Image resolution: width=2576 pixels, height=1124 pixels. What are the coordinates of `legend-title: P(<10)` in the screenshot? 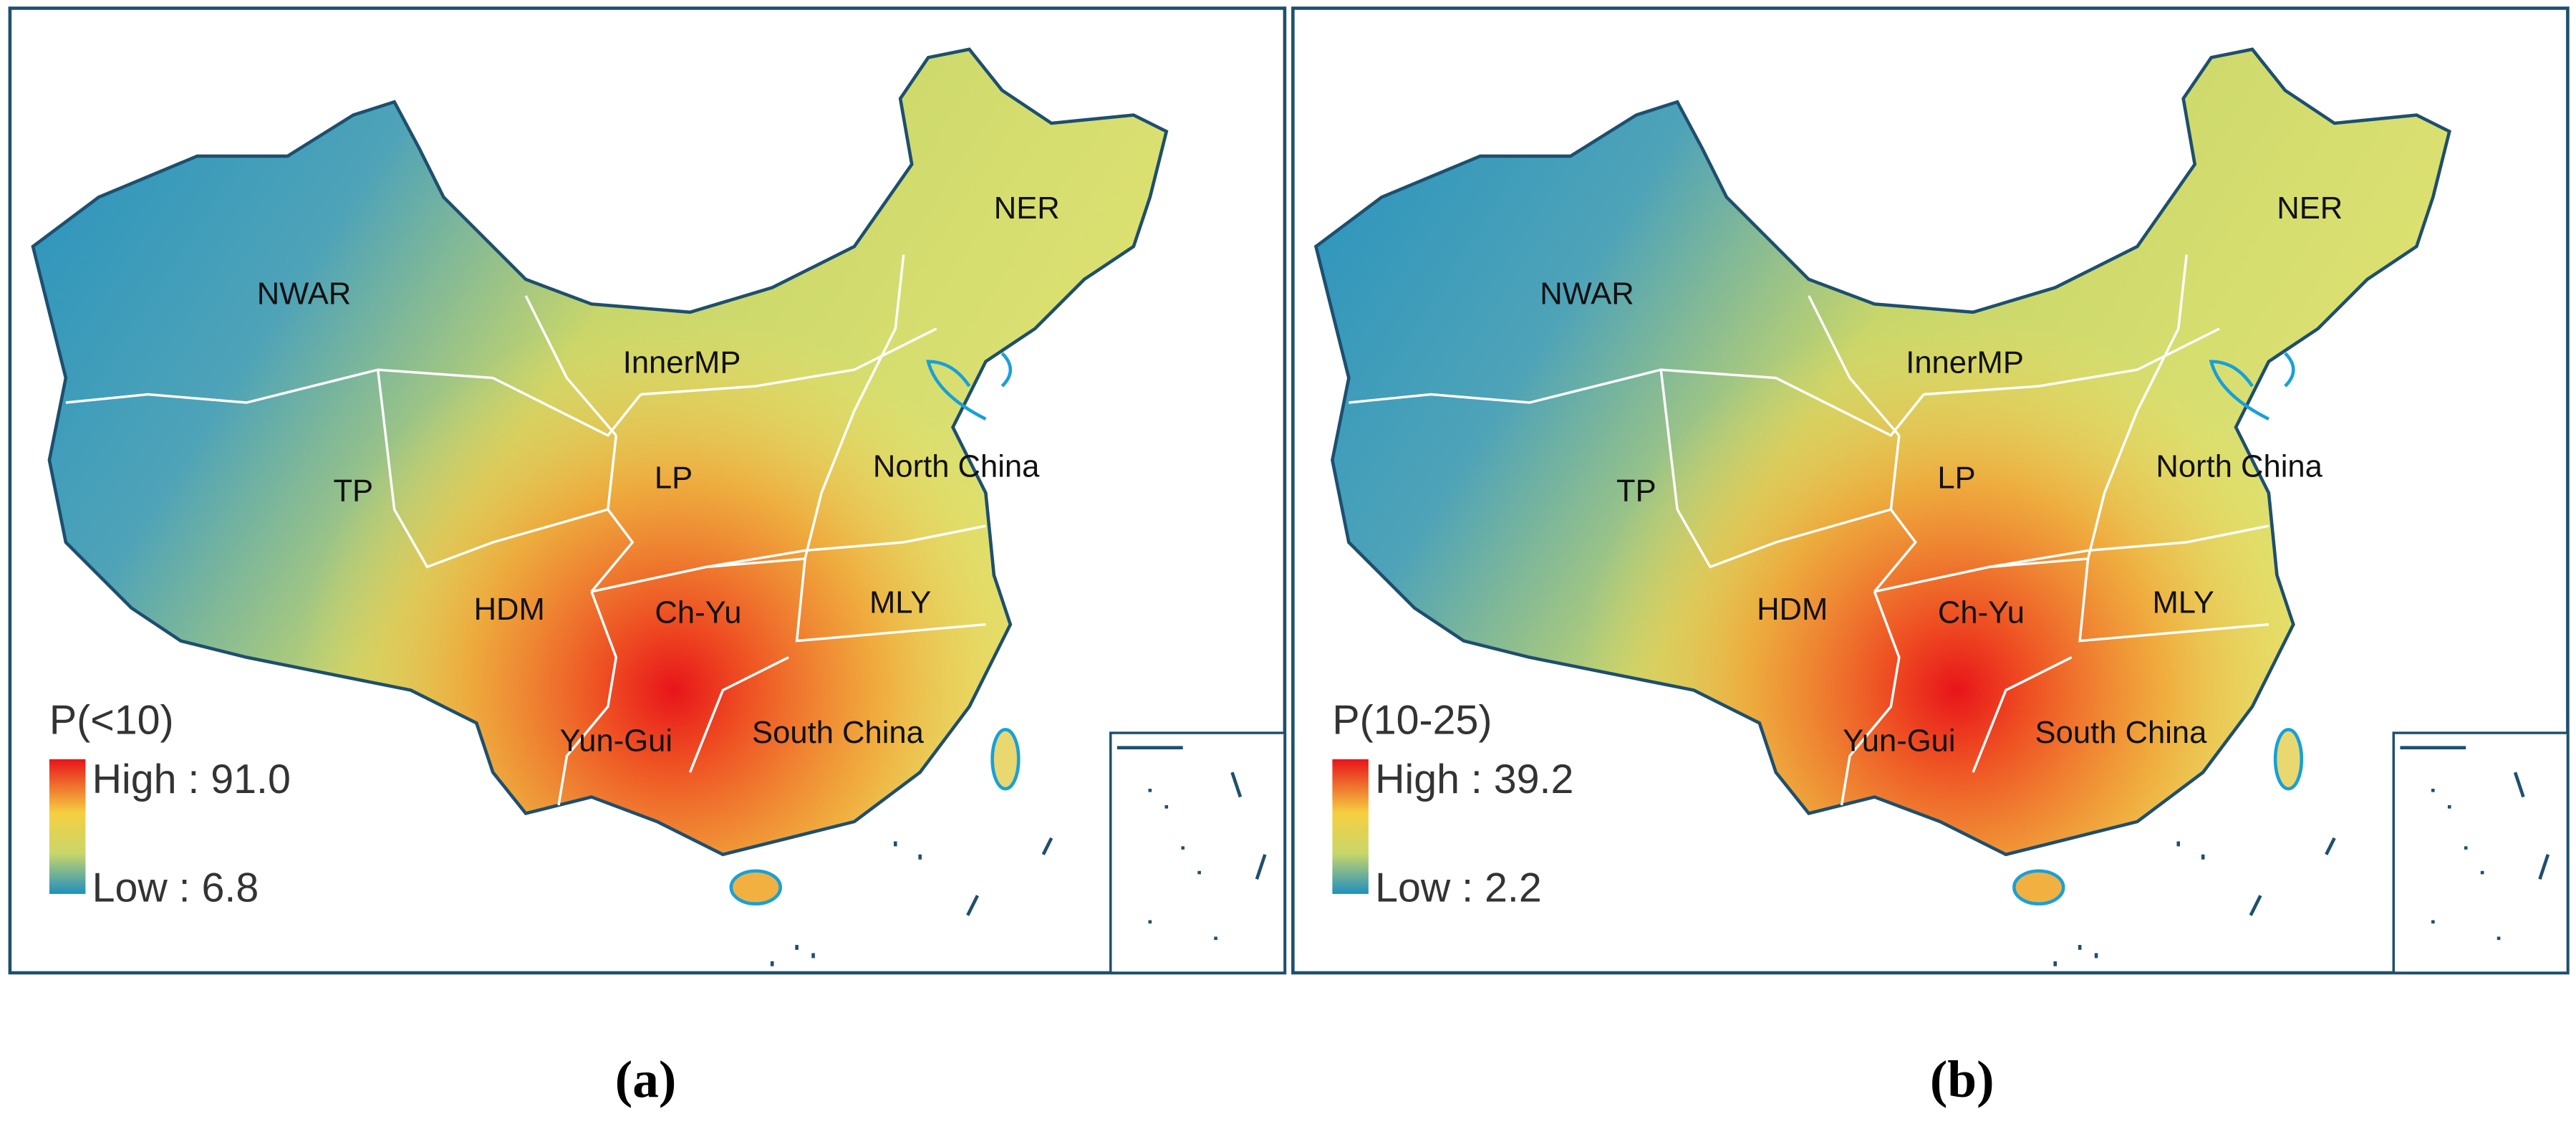 It's located at (111, 720).